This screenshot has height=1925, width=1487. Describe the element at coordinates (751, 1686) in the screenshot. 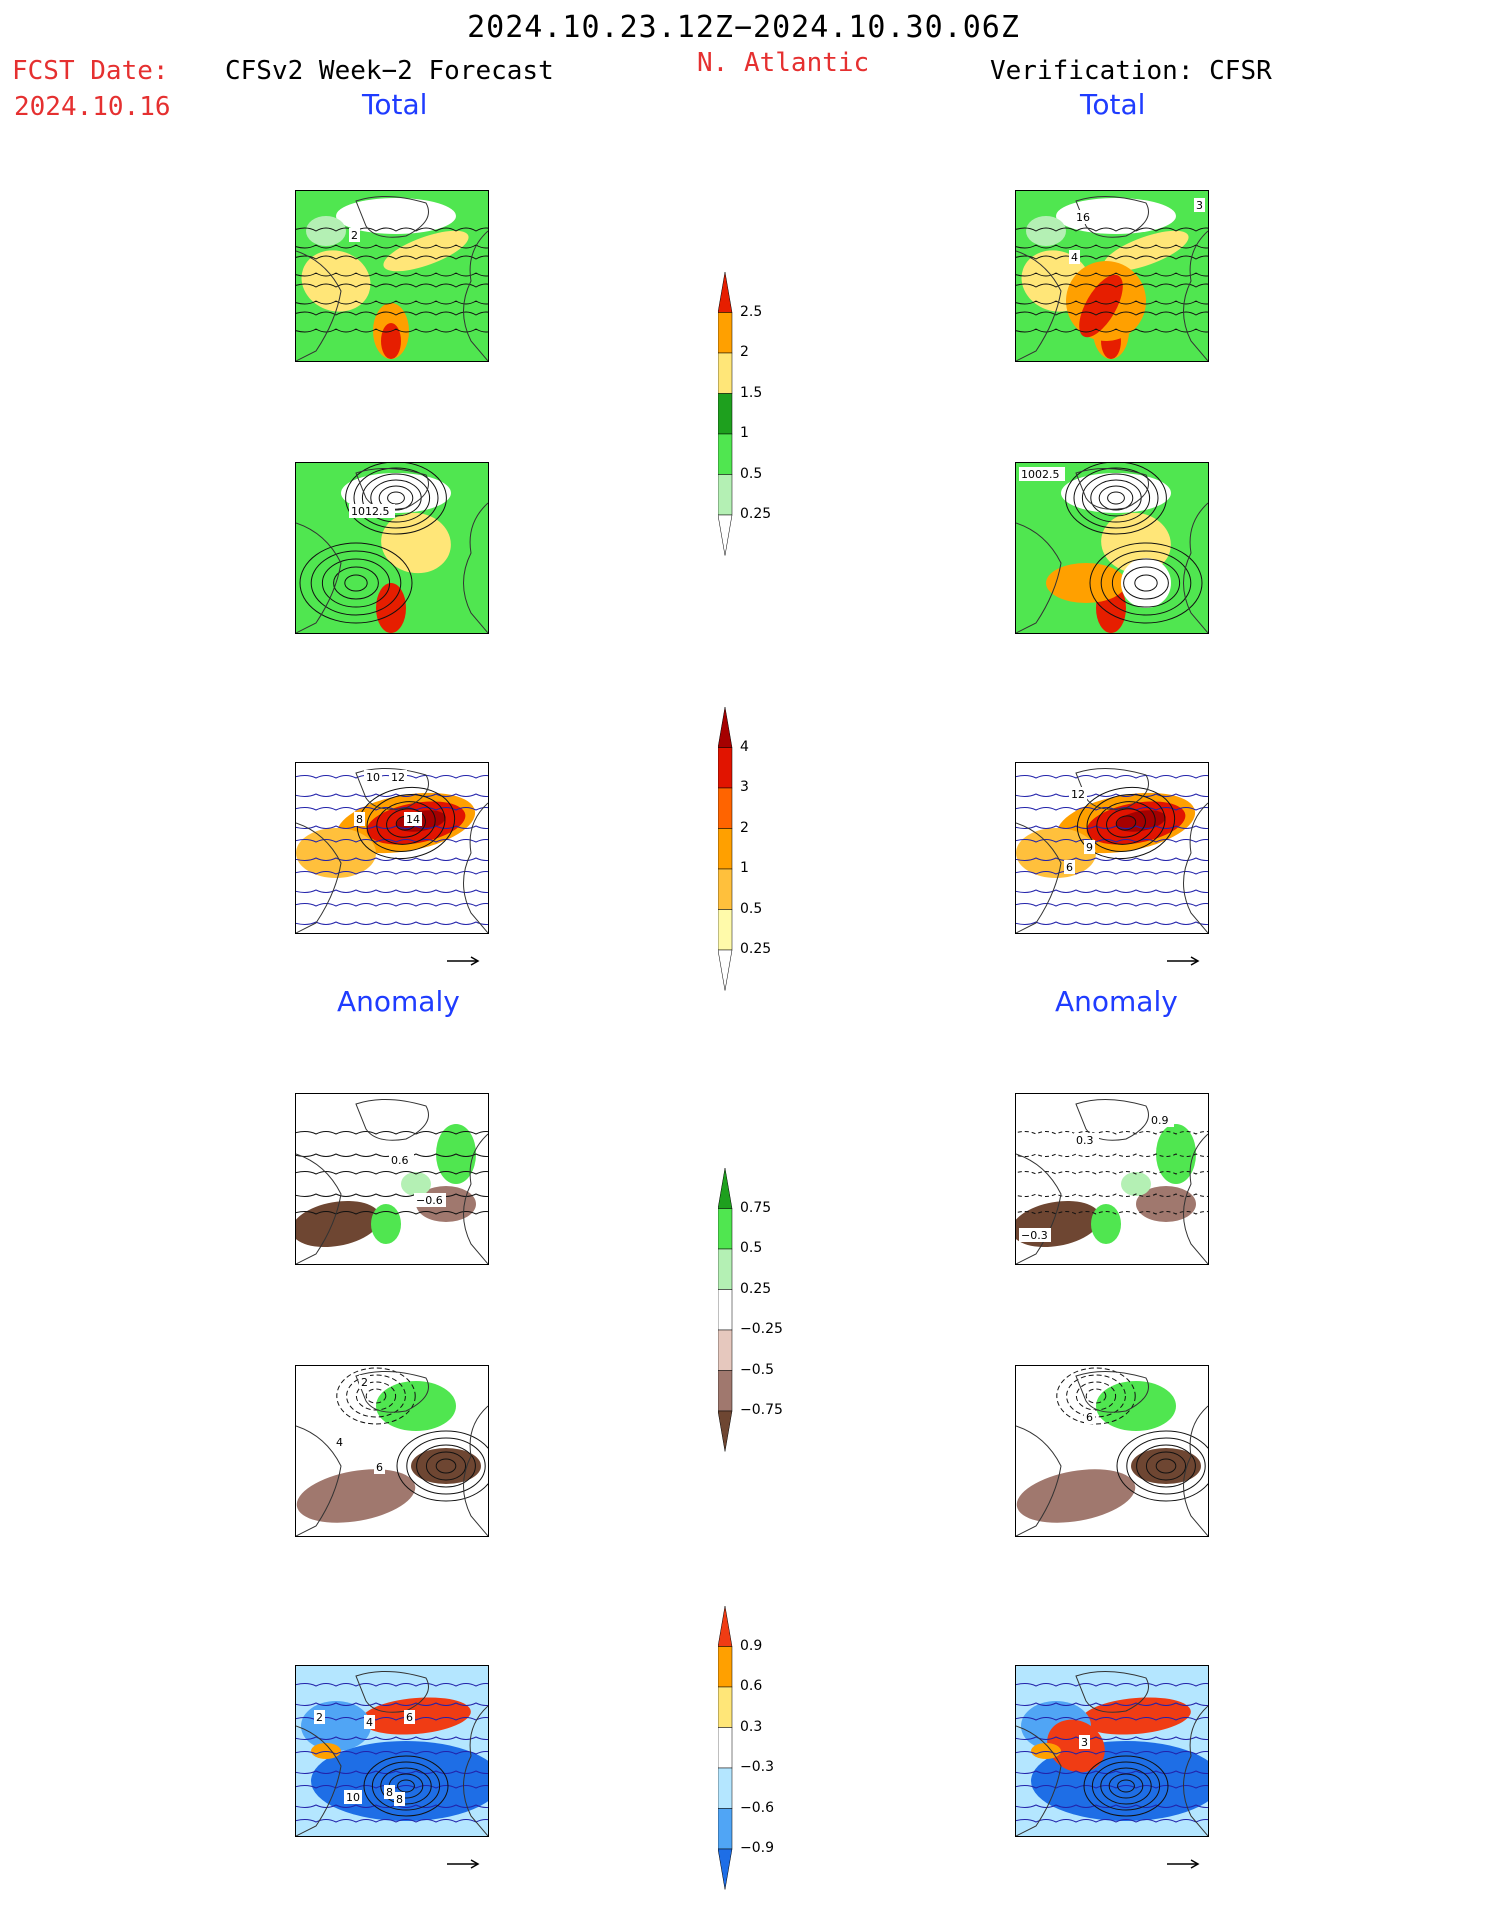

I see `colorbar-storm_anom-tick-label: 0.6` at that location.